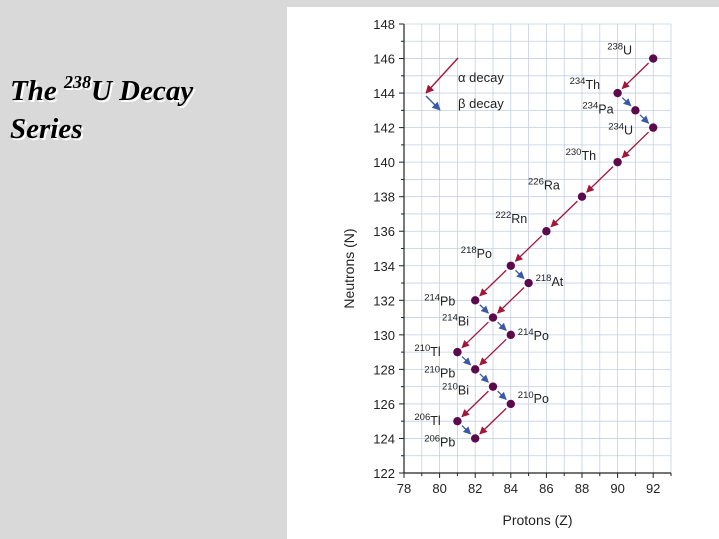 The image size is (719, 539). I want to click on x-tick-label: 78, so click(404, 488).